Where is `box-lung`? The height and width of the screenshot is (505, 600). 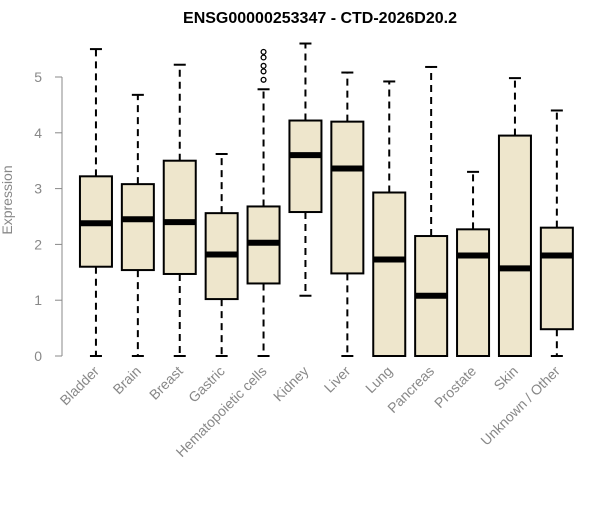
box-lung is located at coordinates (389, 218).